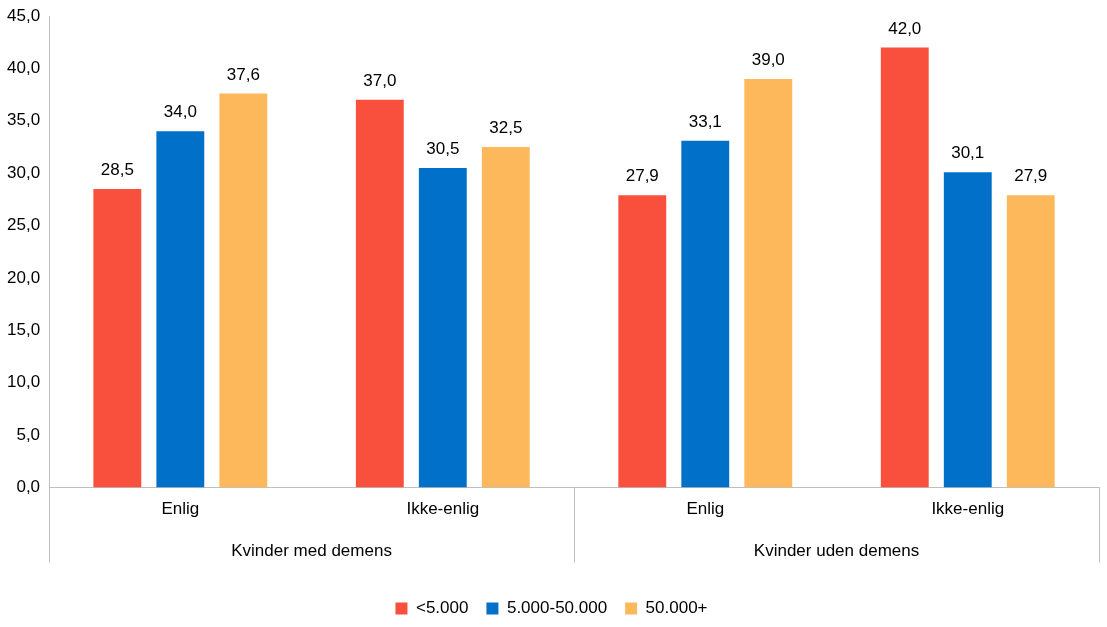 The image size is (1107, 627). I want to click on y-tick-label: 40,0, so click(23, 68).